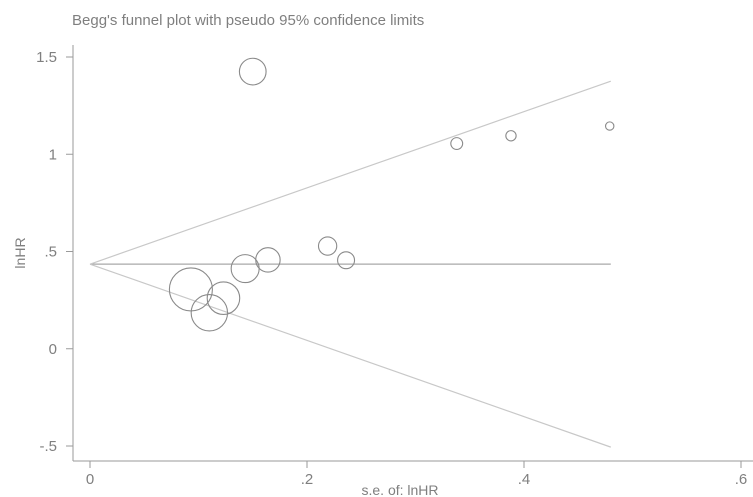 Image resolution: width=753 pixels, height=497 pixels. Describe the element at coordinates (416, 474) in the screenshot. I see `x-axis-ticks: 0 .2 .4 .6` at that location.